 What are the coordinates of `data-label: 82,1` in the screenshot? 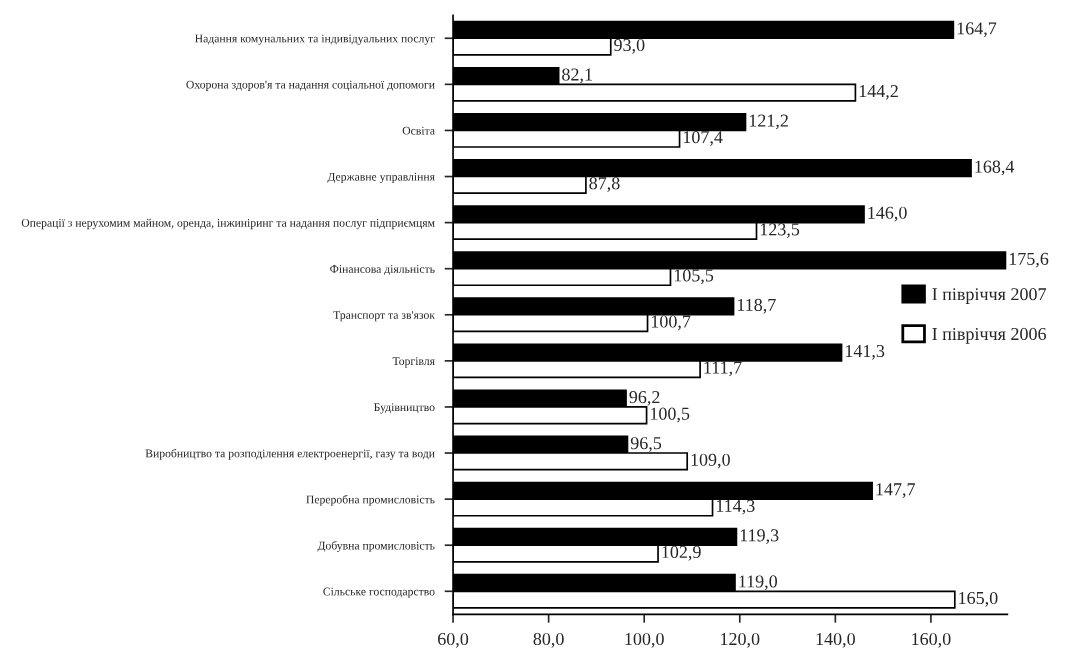 It's located at (577, 76).